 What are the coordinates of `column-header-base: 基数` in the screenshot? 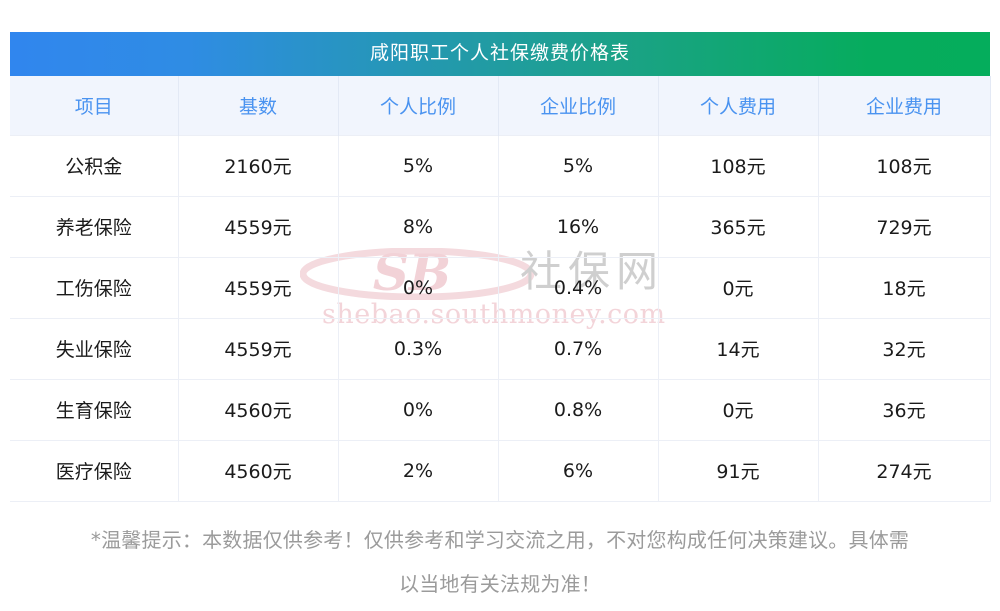 It's located at (258, 105).